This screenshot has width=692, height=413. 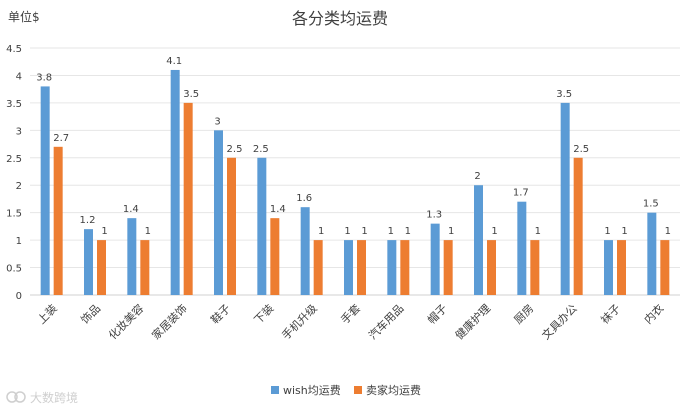 What do you see at coordinates (304, 198) in the screenshot?
I see `data-label-0-6: 1.6` at bounding box center [304, 198].